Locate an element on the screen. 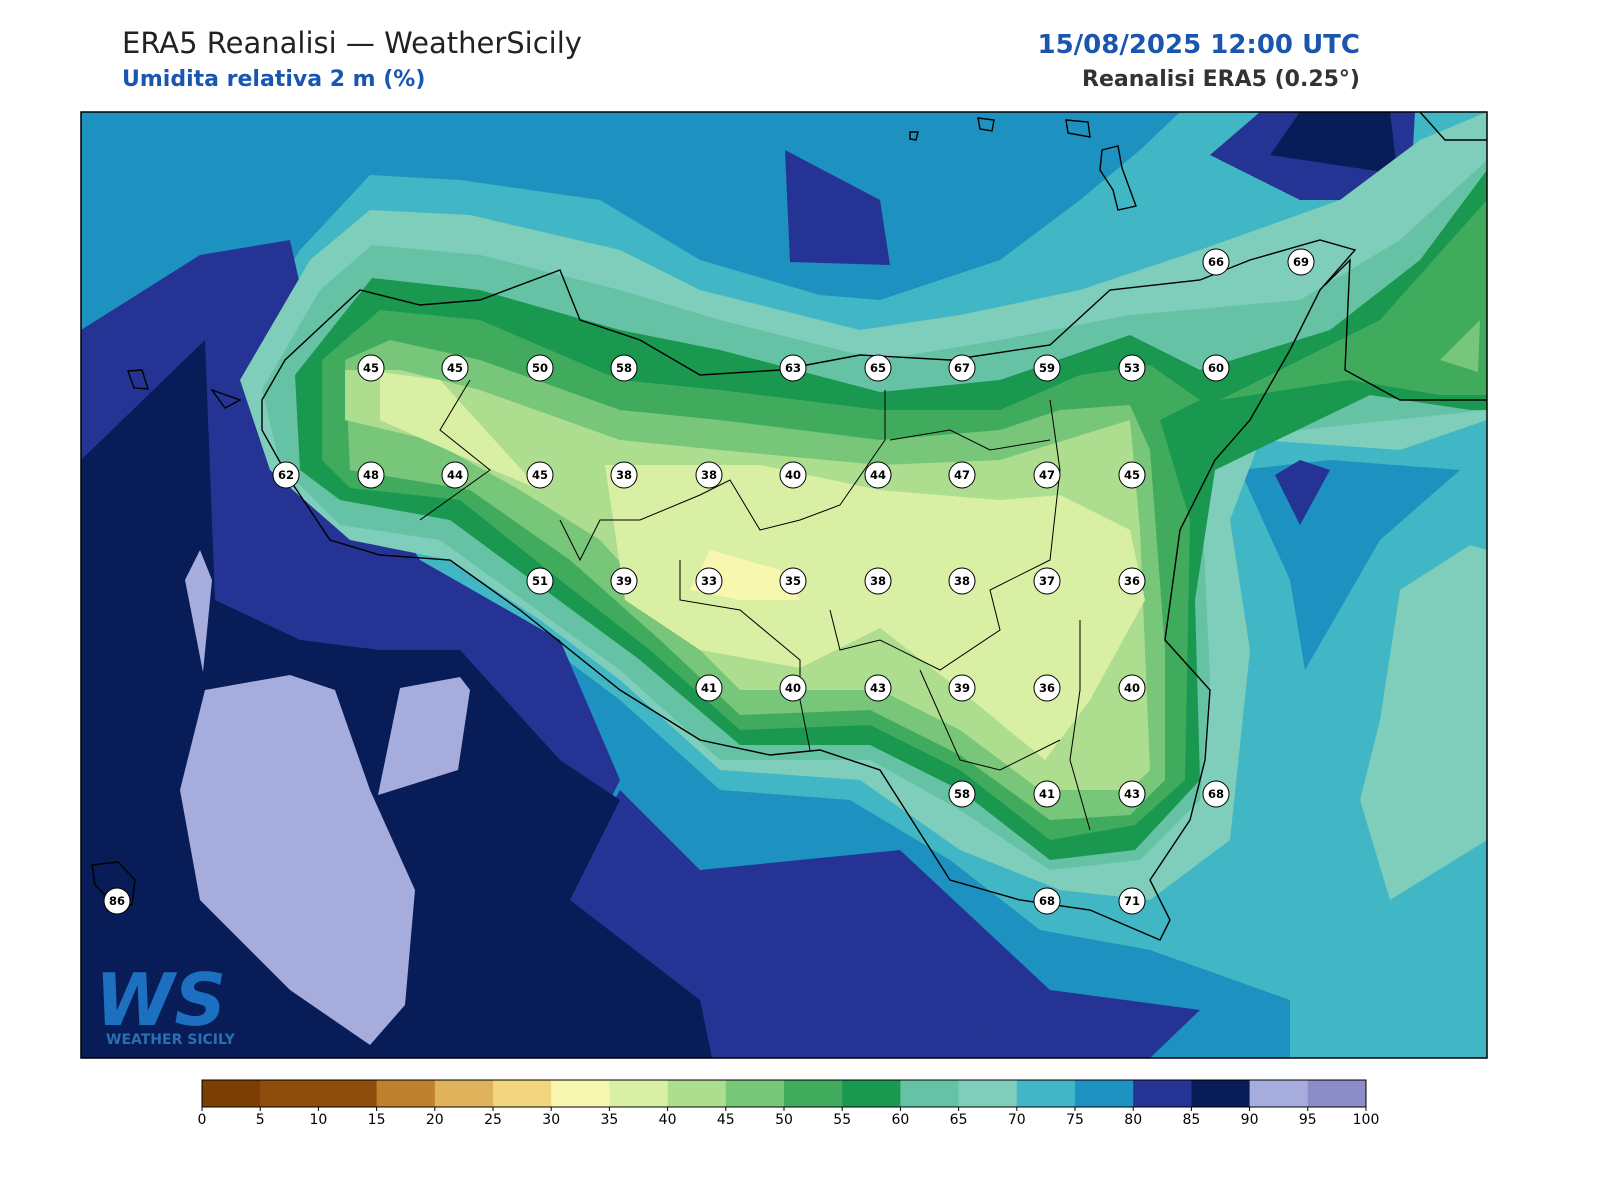  colorbar-tick-label: 65 is located at coordinates (959, 1120).